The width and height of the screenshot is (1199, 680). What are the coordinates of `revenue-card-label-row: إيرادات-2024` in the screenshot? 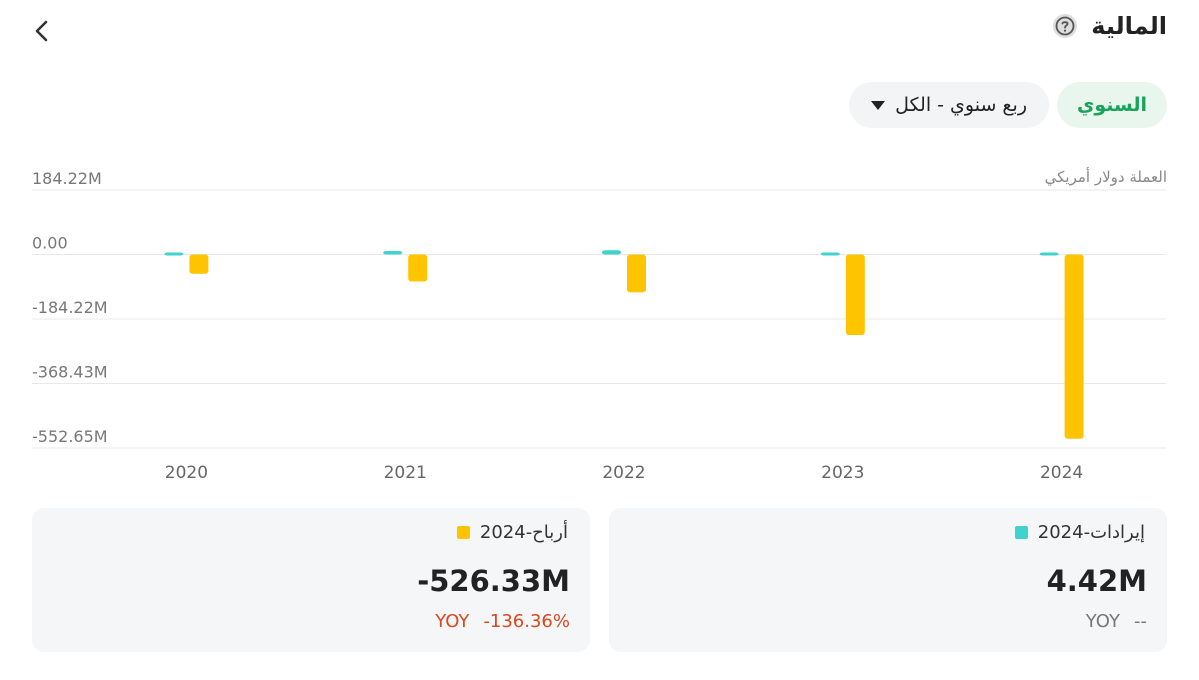 It's located at (1079, 532).